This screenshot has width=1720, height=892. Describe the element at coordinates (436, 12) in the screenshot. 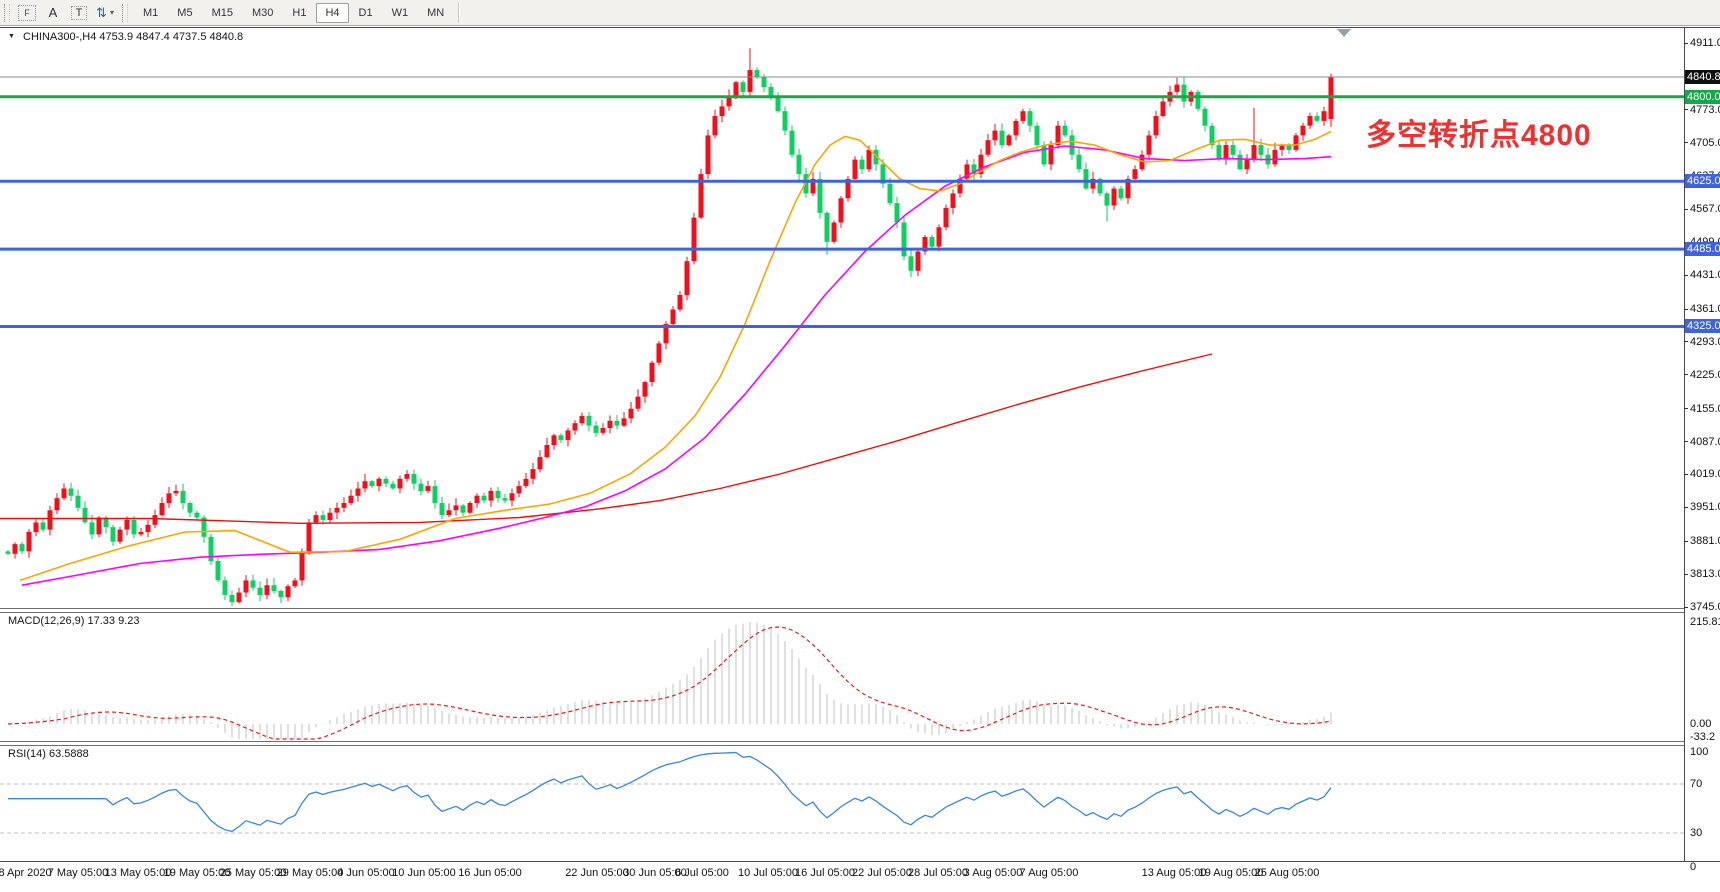

I see `timeframe-button-mn: MN` at that location.